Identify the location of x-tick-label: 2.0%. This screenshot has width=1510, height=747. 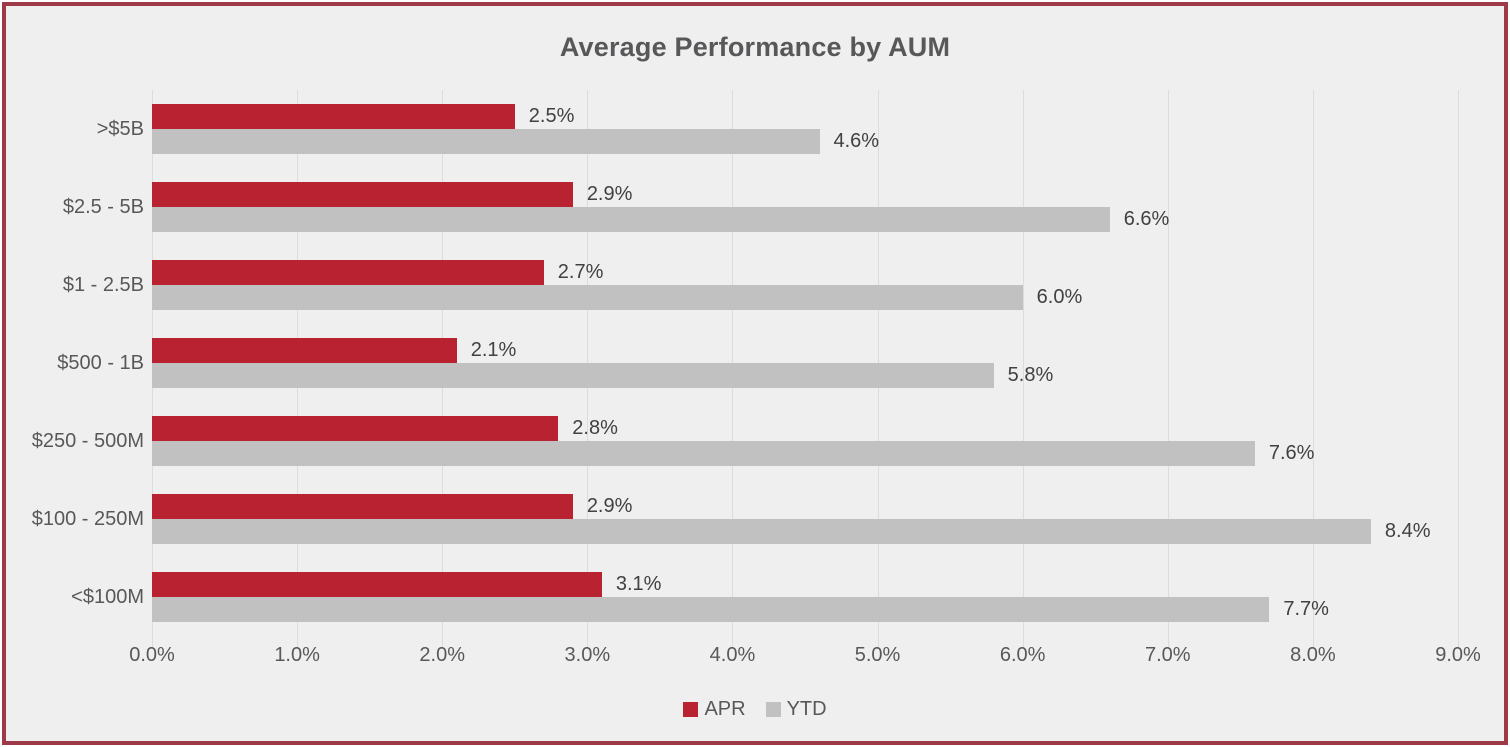
(442, 655).